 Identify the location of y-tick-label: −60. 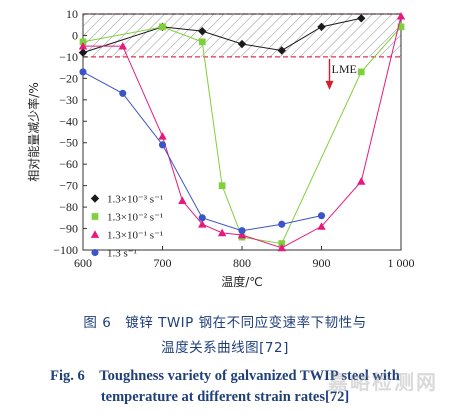
(68, 164).